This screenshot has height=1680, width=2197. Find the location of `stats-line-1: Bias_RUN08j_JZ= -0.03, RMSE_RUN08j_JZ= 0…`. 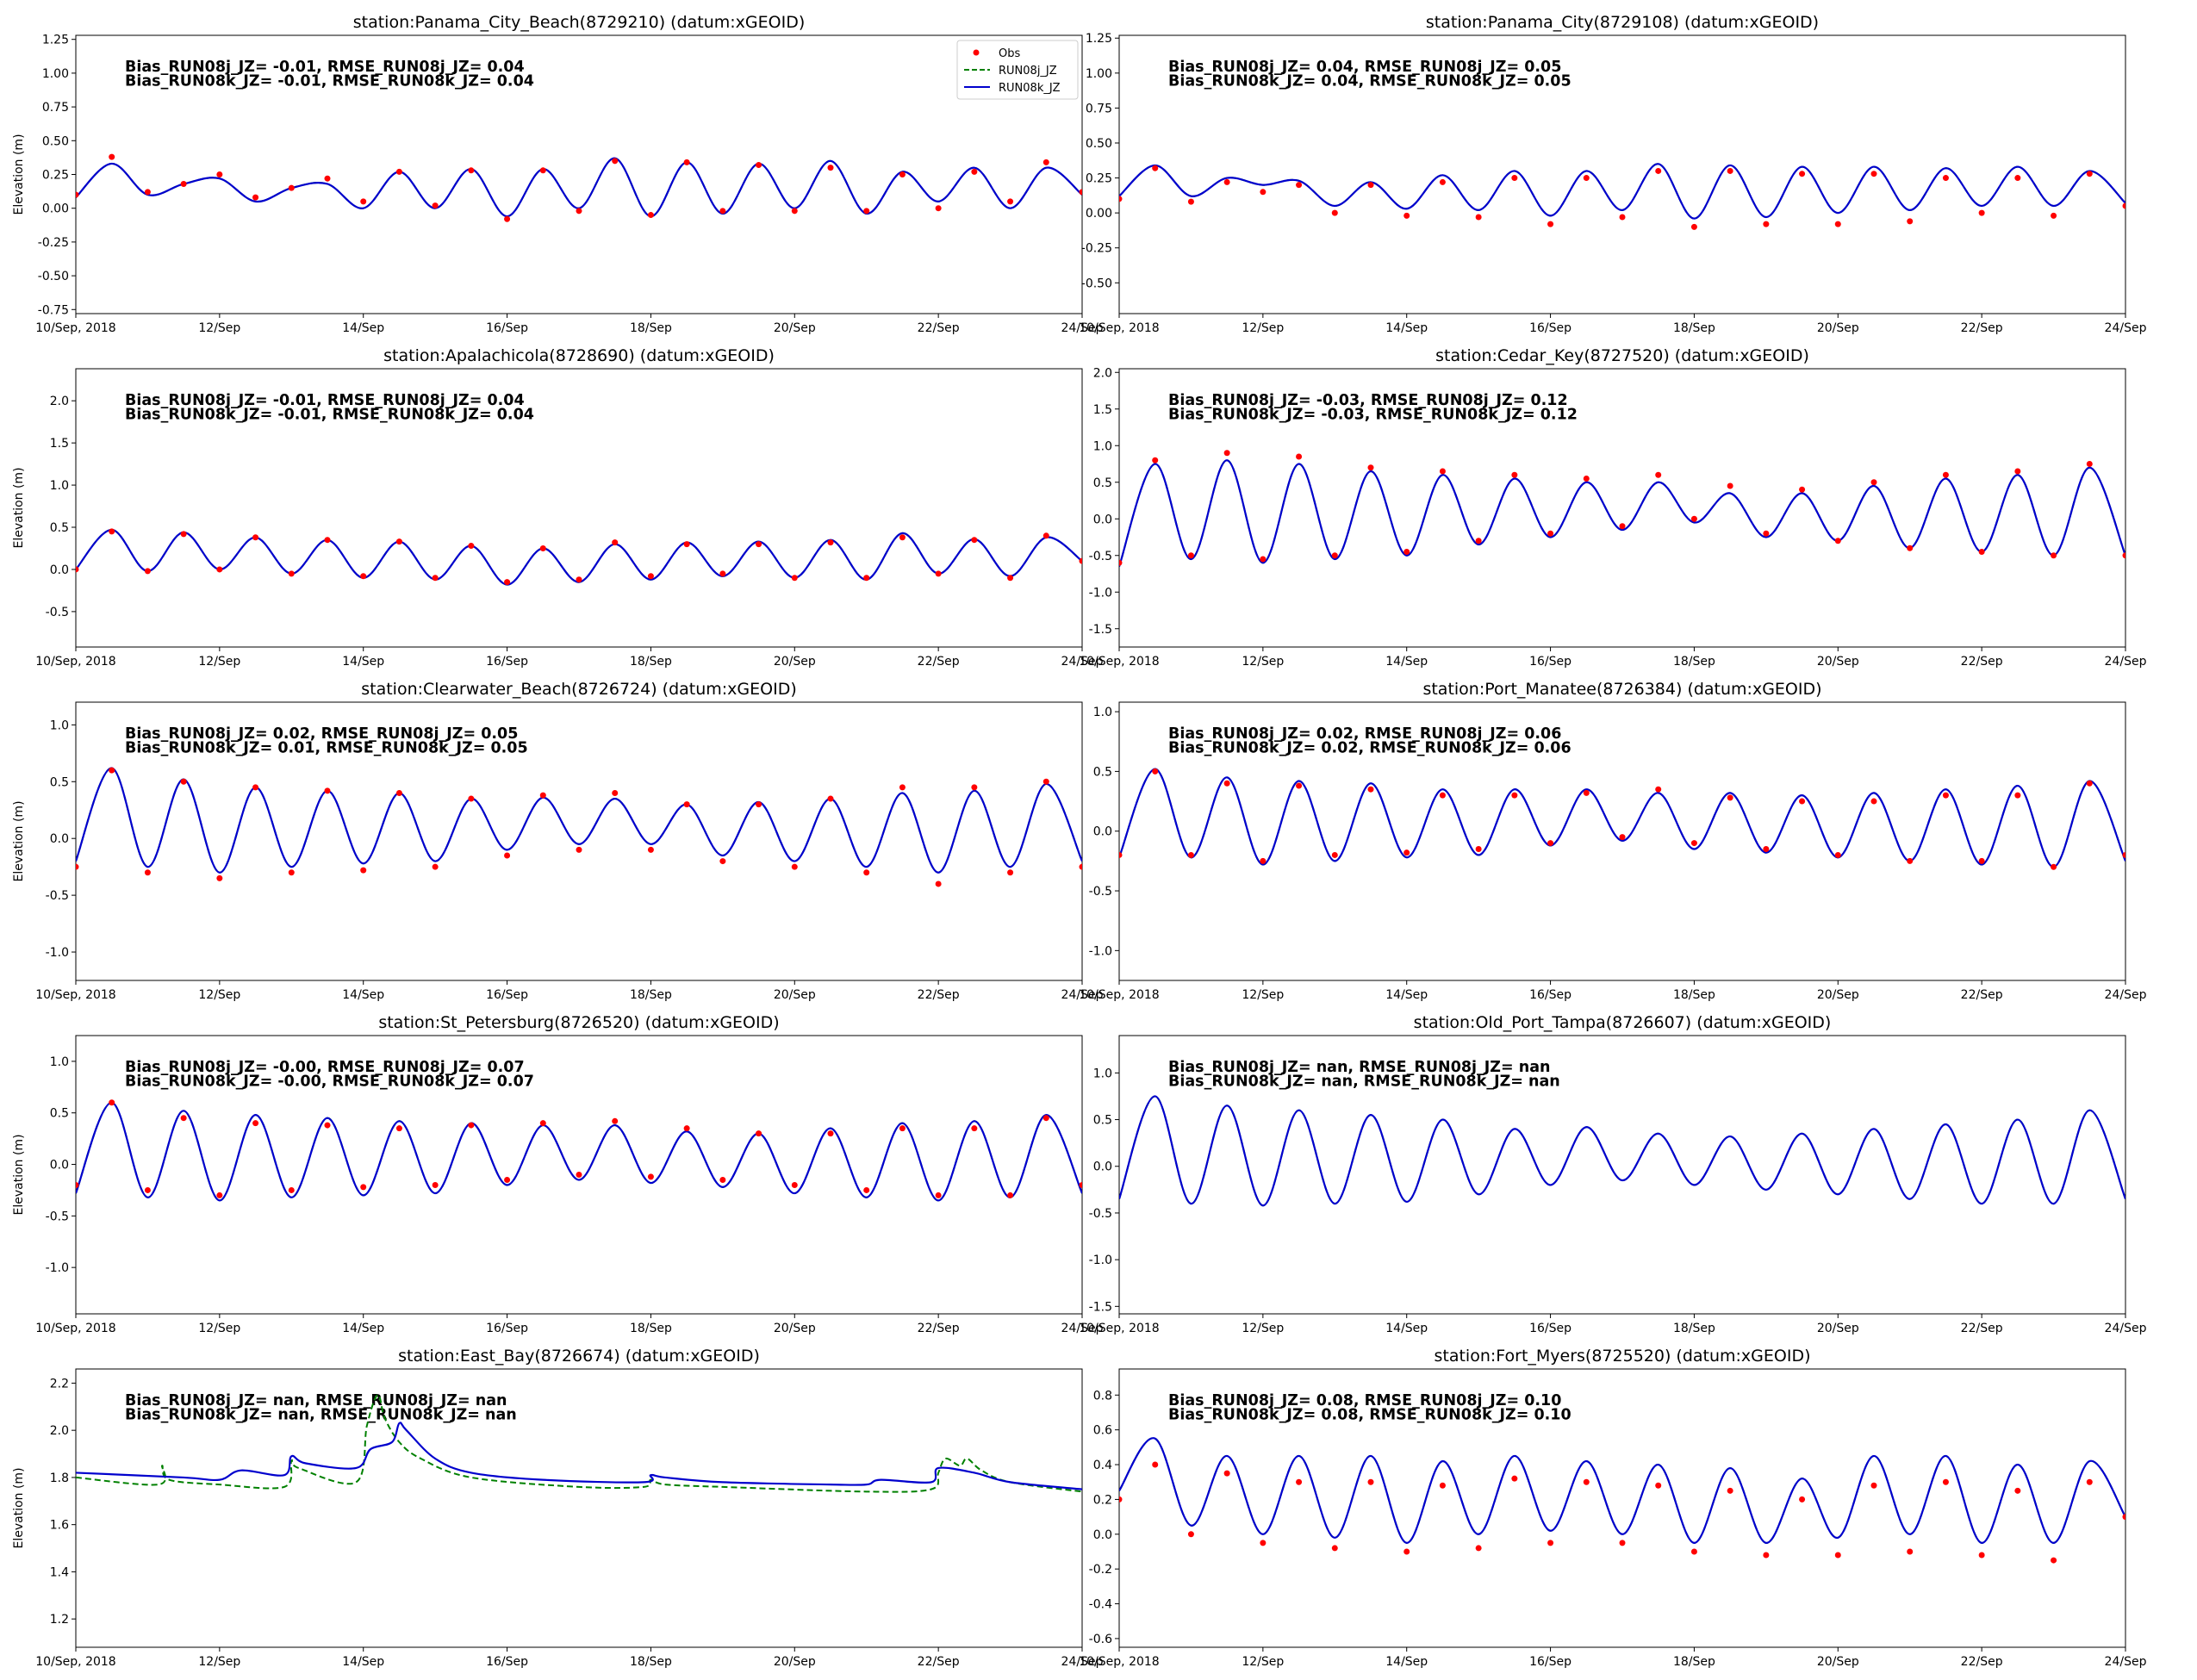

stats-line-1: Bias_RUN08j_JZ= -0.03, RMSE_RUN08j_JZ= 0… is located at coordinates (1368, 401).